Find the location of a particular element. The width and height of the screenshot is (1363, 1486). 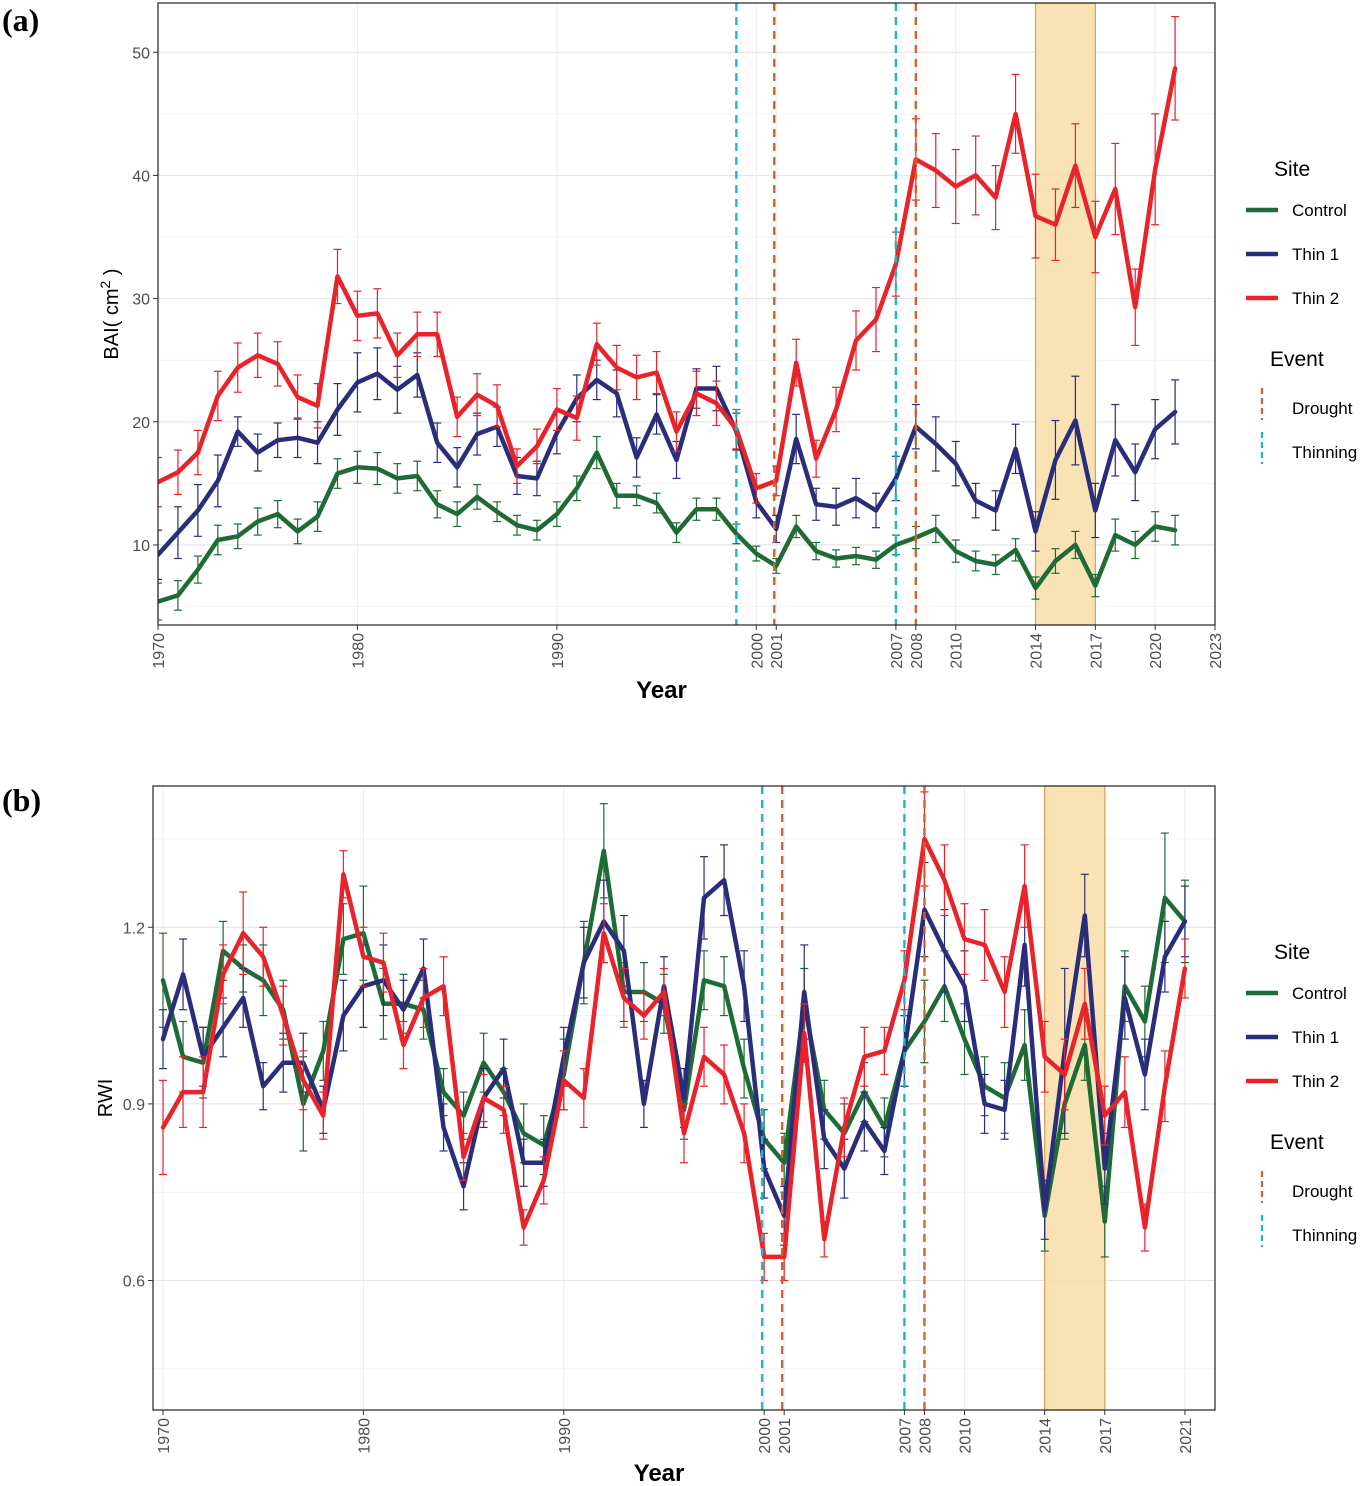

y-tick-label: 20 is located at coordinates (141, 423).